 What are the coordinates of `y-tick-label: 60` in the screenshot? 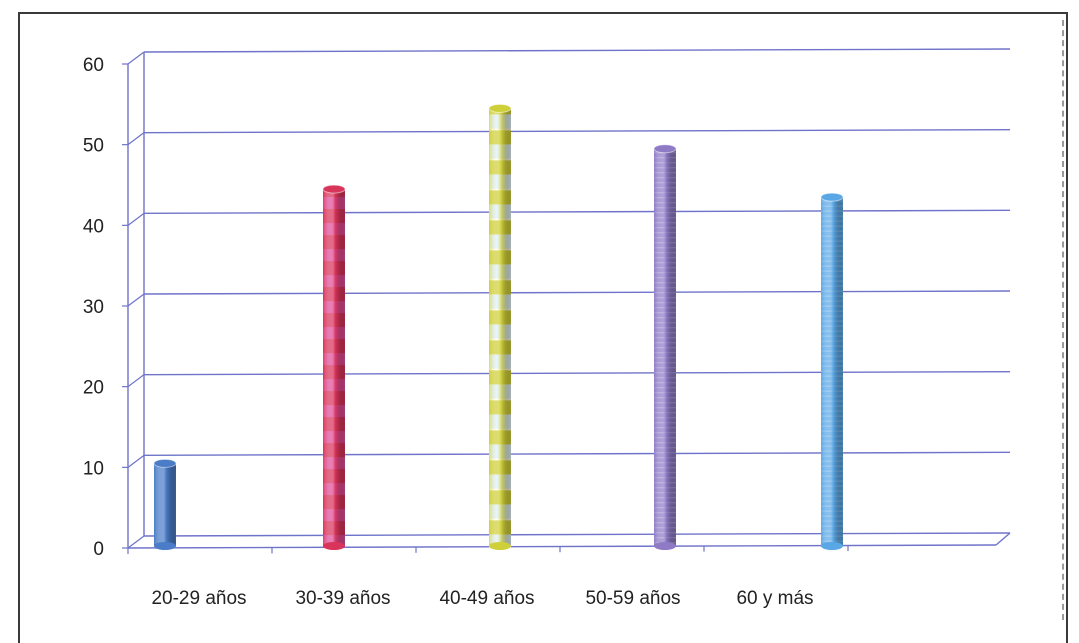 It's located at (93, 65).